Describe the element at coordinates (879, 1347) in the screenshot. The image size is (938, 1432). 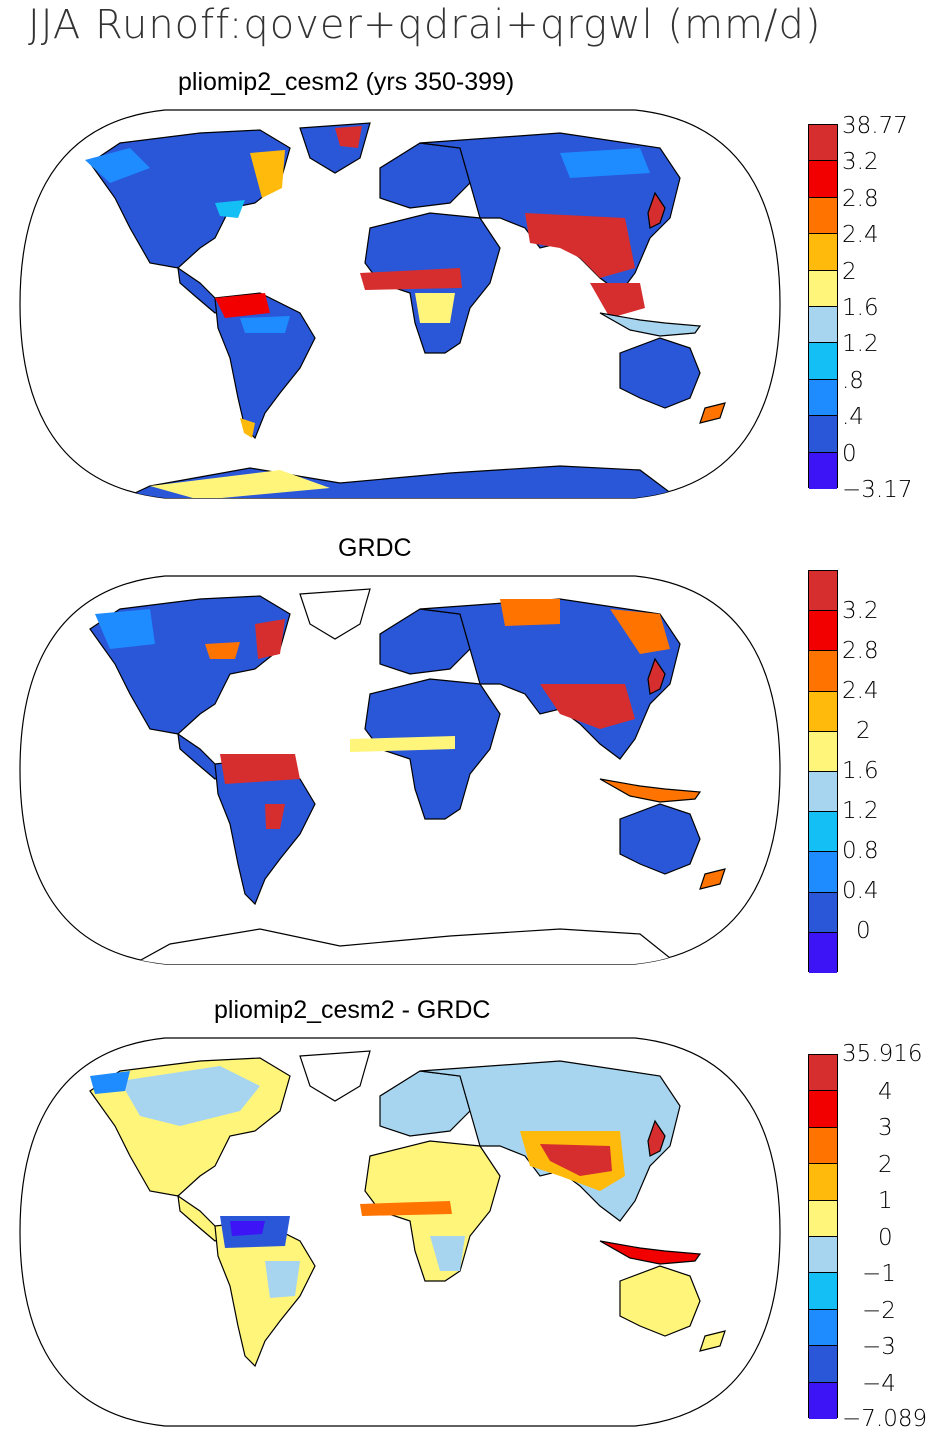
I see `colorbar-label: −3` at that location.